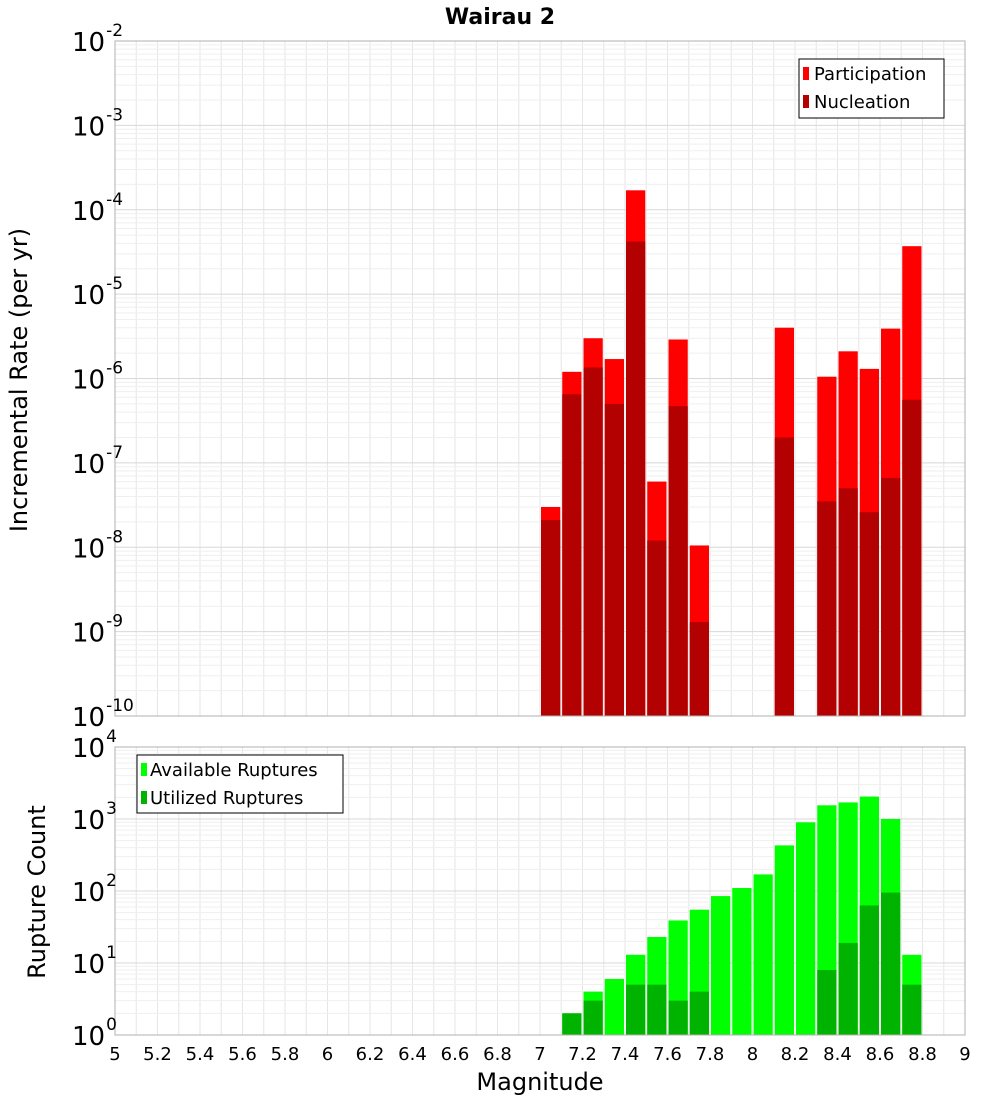 The height and width of the screenshot is (1100, 1000). Describe the element at coordinates (114, 537) in the screenshot. I see `y-tick-exponent: -8` at that location.